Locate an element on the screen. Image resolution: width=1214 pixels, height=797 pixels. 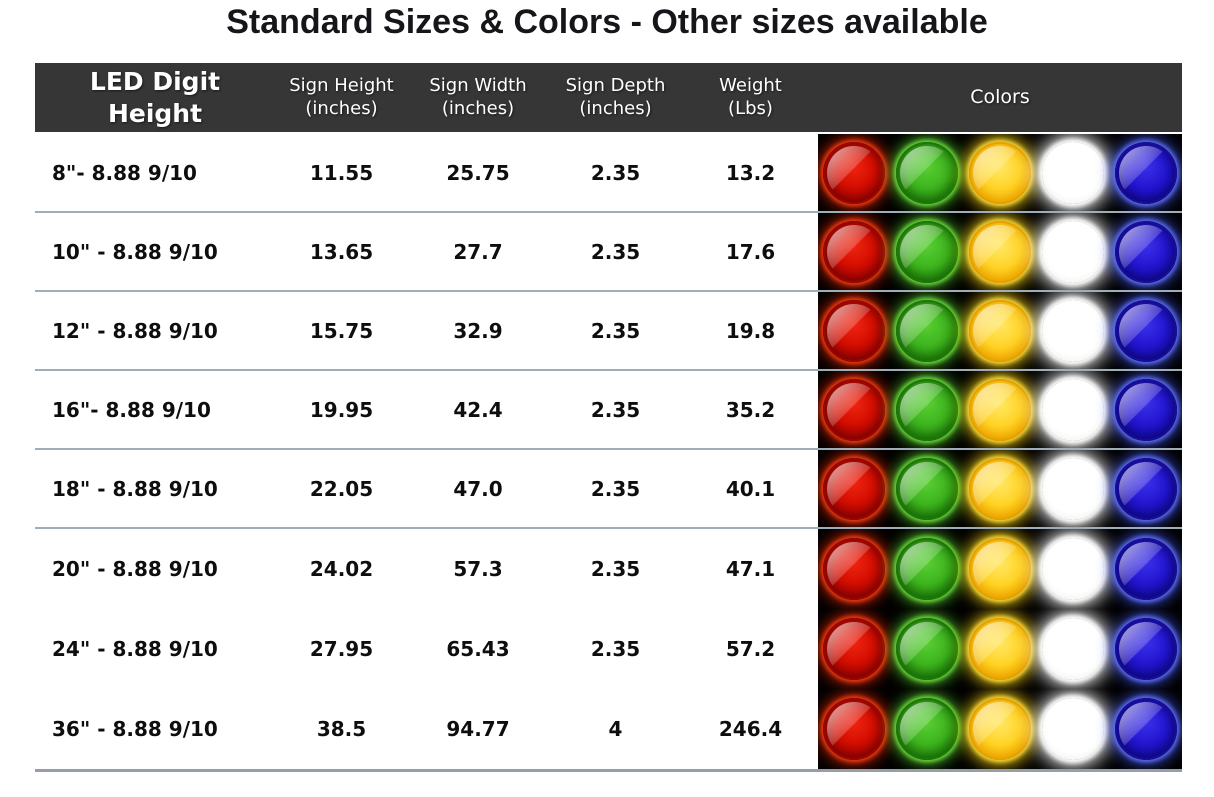
sign-height-value: 22.05 is located at coordinates (341, 488).